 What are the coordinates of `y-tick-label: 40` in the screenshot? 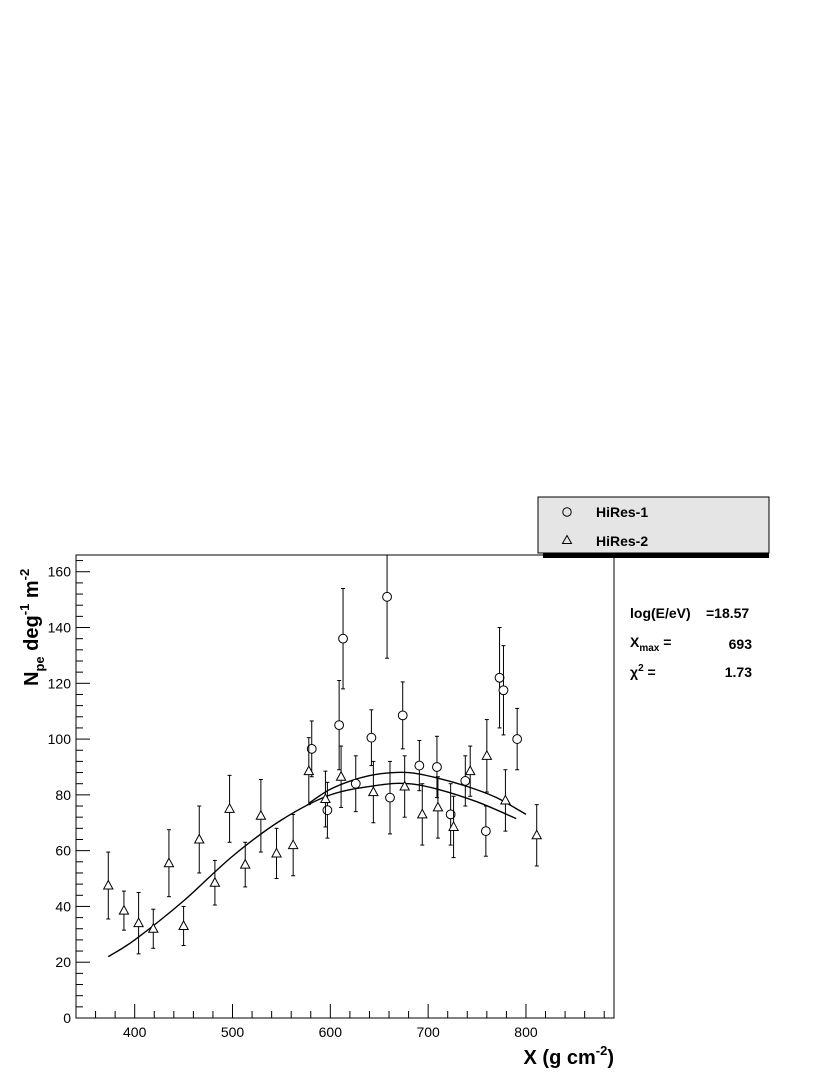 It's located at (63, 906).